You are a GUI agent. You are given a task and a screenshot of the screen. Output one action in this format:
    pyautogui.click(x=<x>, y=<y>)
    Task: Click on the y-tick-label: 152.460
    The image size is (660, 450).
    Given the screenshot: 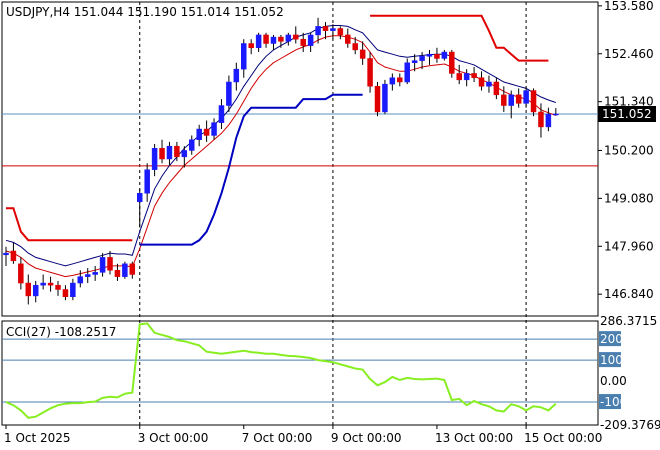 What is the action you would take?
    pyautogui.click(x=629, y=54)
    